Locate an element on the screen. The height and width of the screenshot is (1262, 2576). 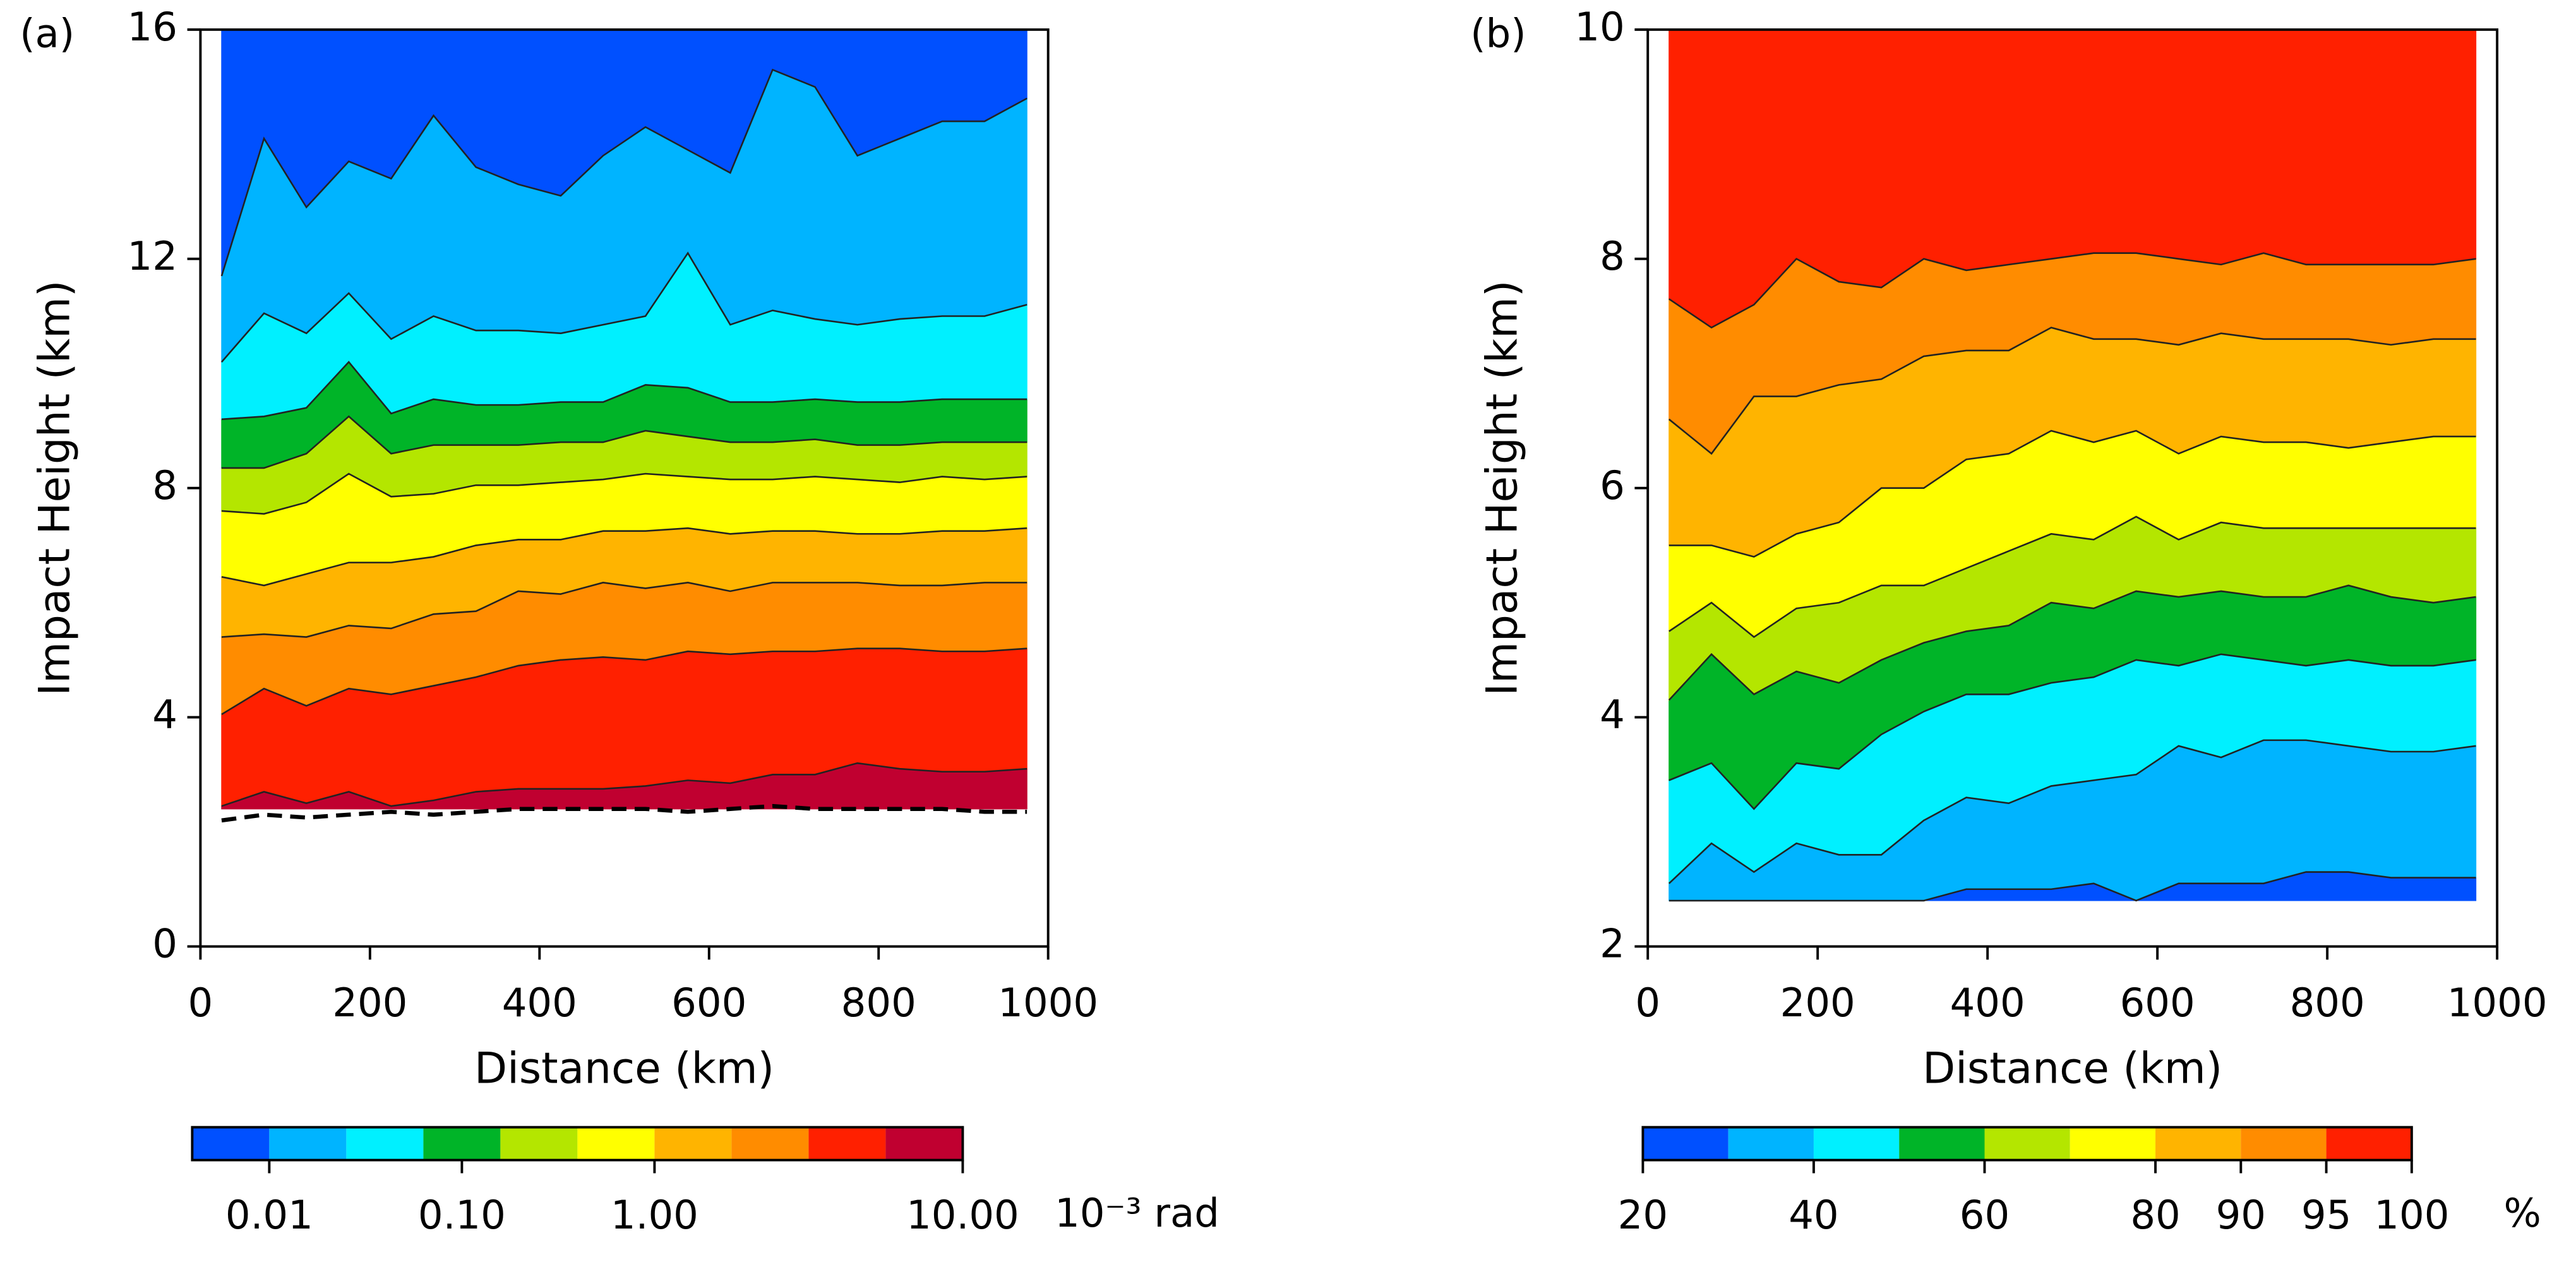
y-tick-label: 6 is located at coordinates (1612, 485).